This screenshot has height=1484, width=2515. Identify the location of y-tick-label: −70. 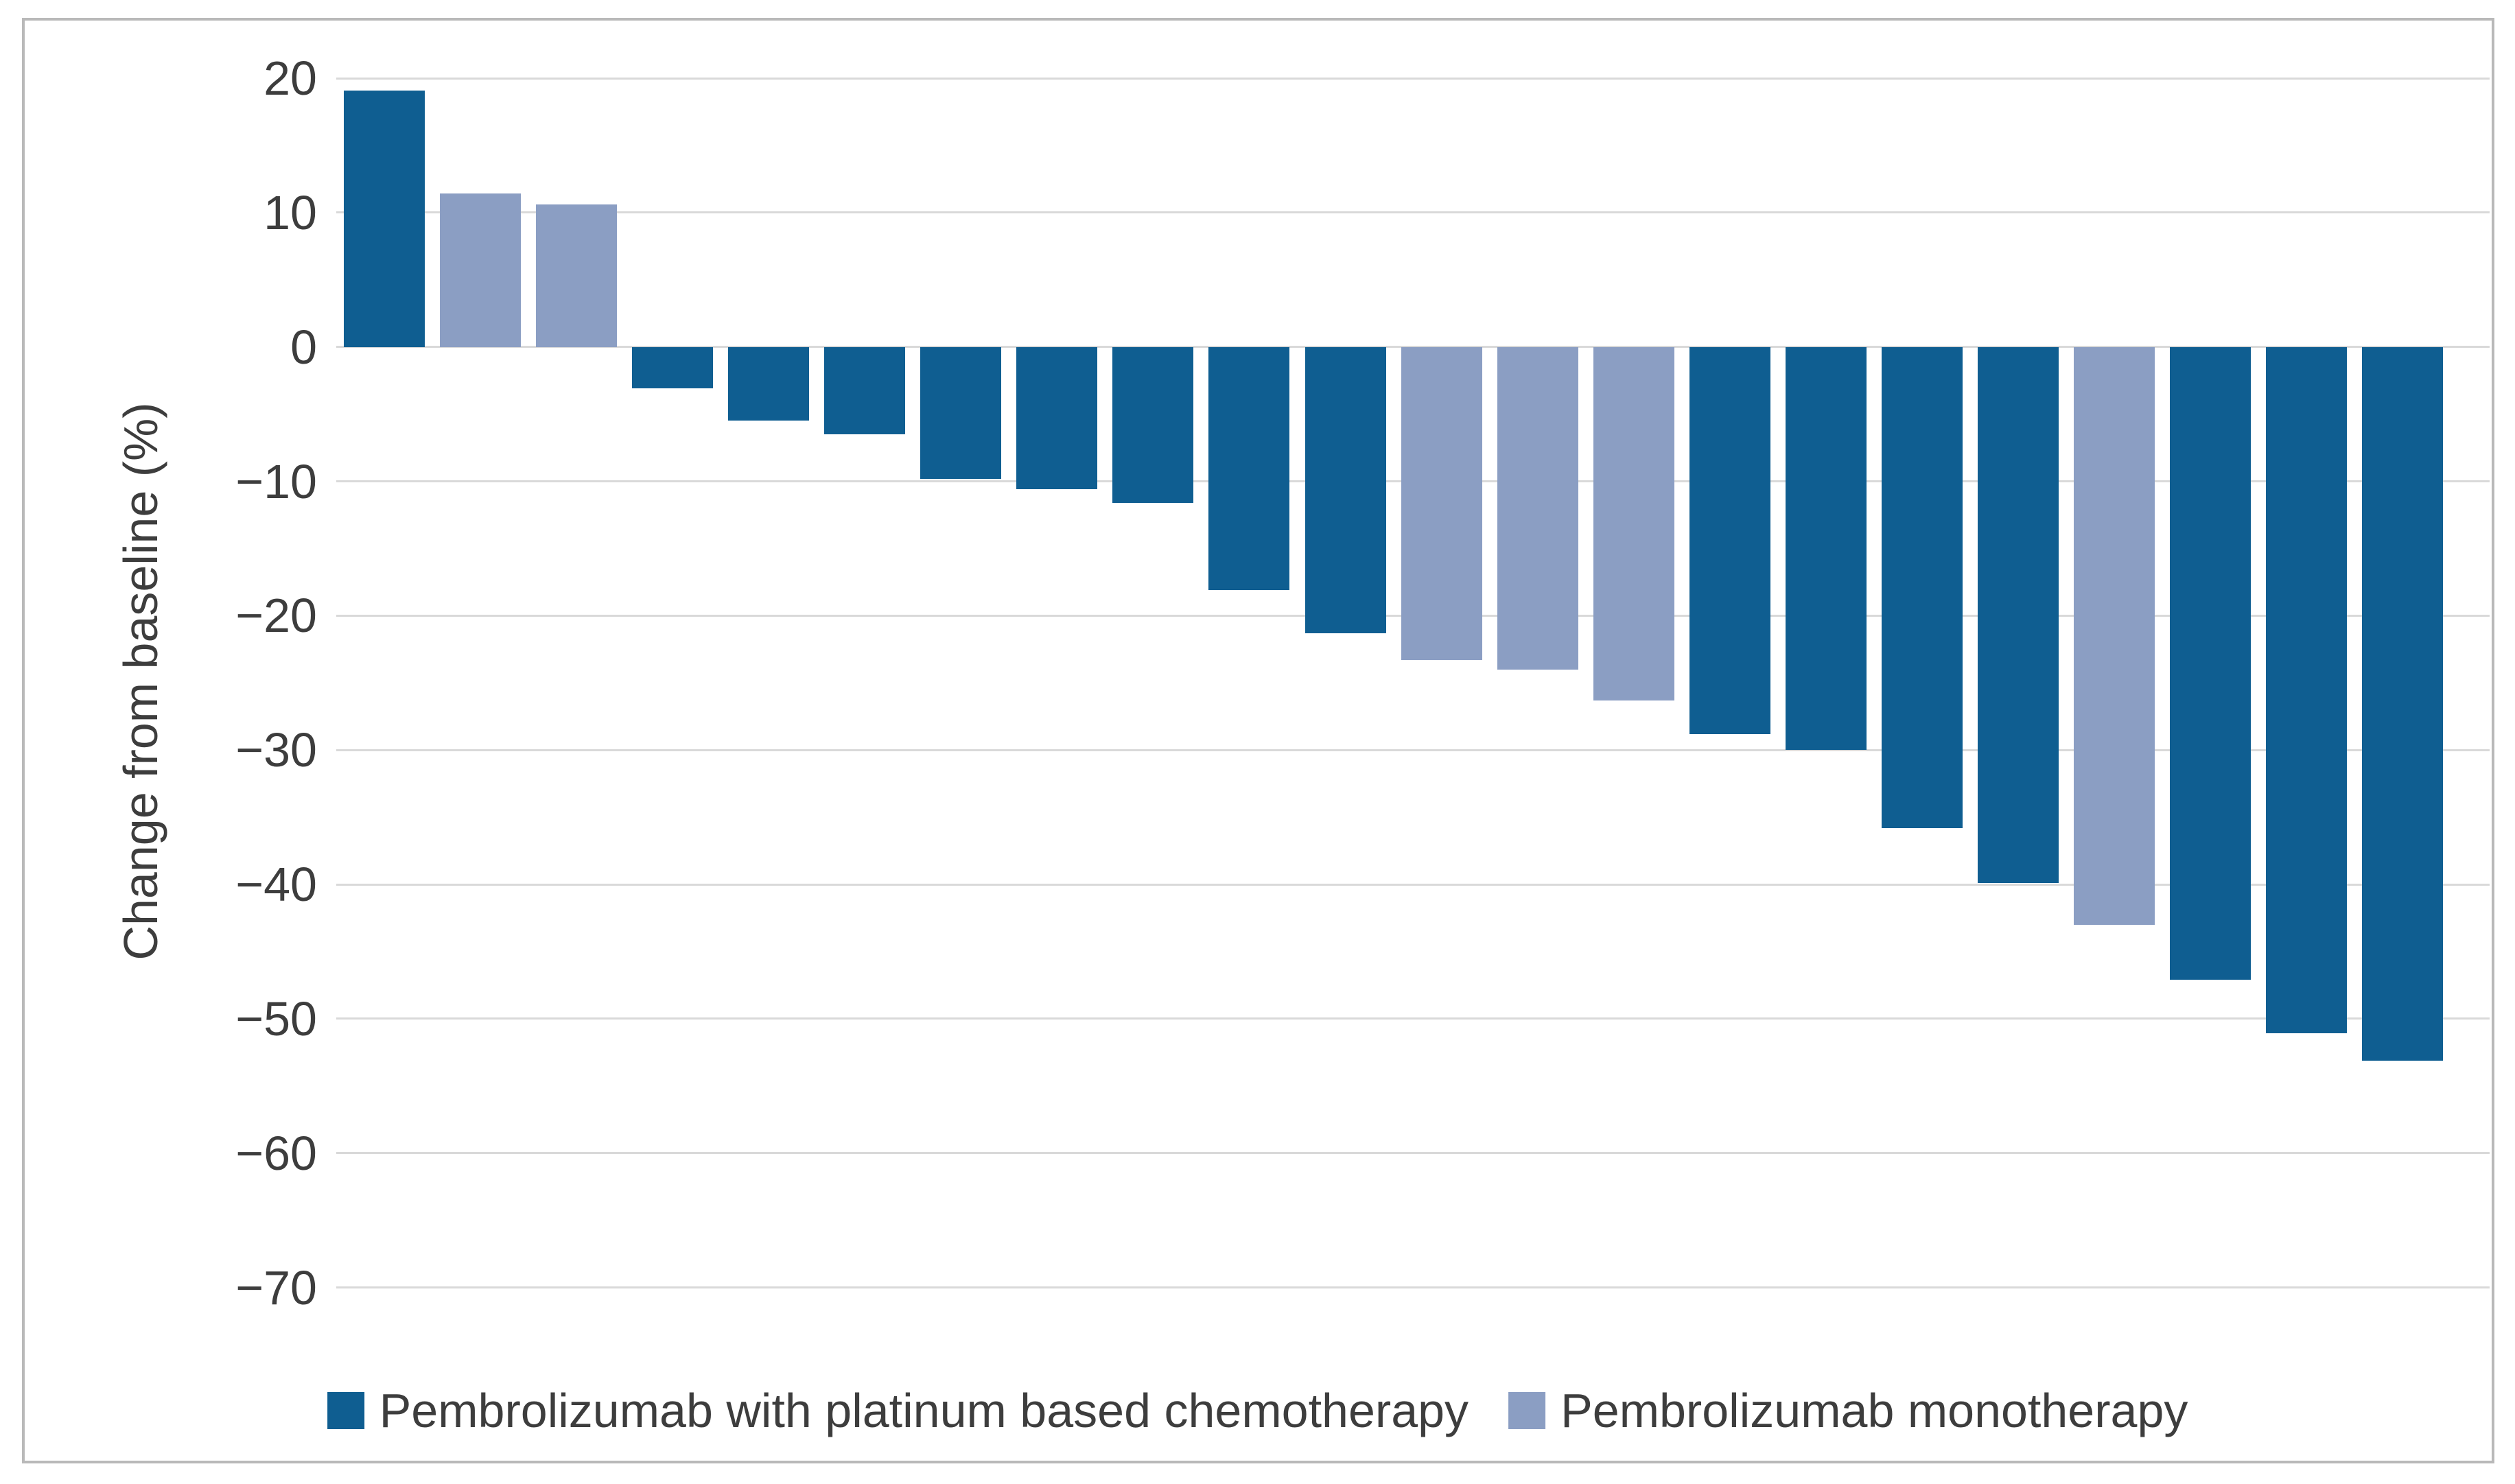
(276, 1287).